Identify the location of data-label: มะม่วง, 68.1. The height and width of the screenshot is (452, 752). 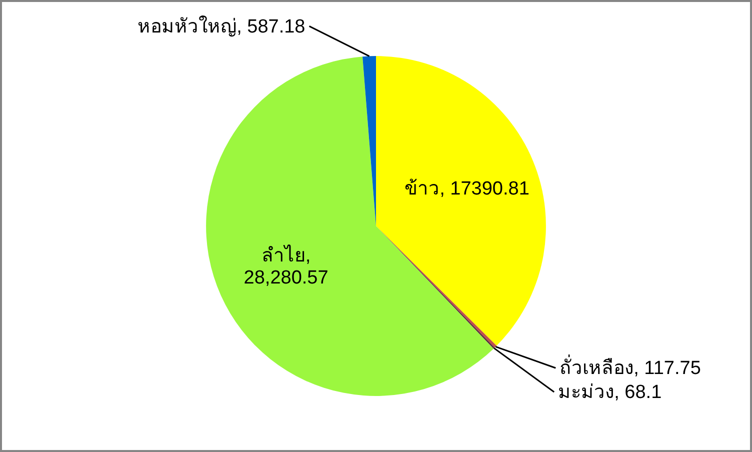
(610, 393).